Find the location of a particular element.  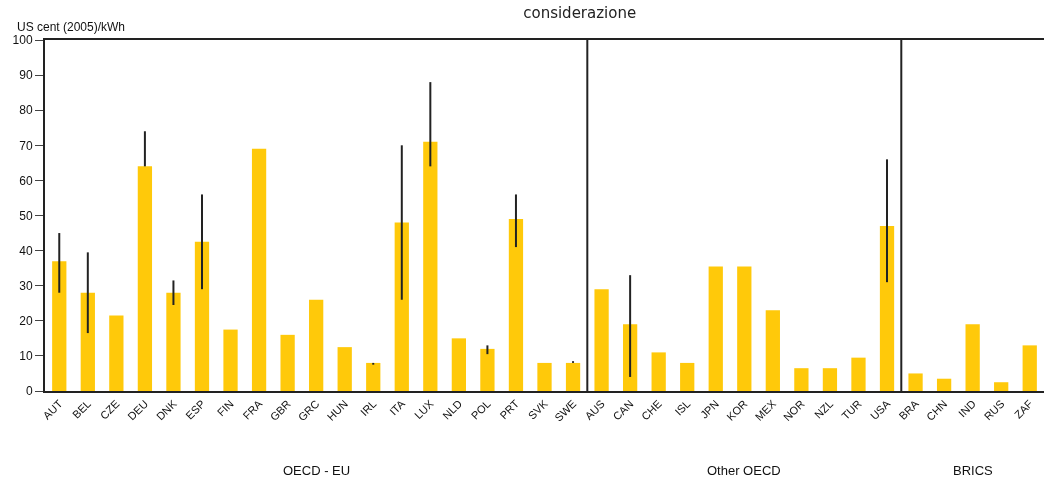

y-tick-label: 60 is located at coordinates (26, 180).